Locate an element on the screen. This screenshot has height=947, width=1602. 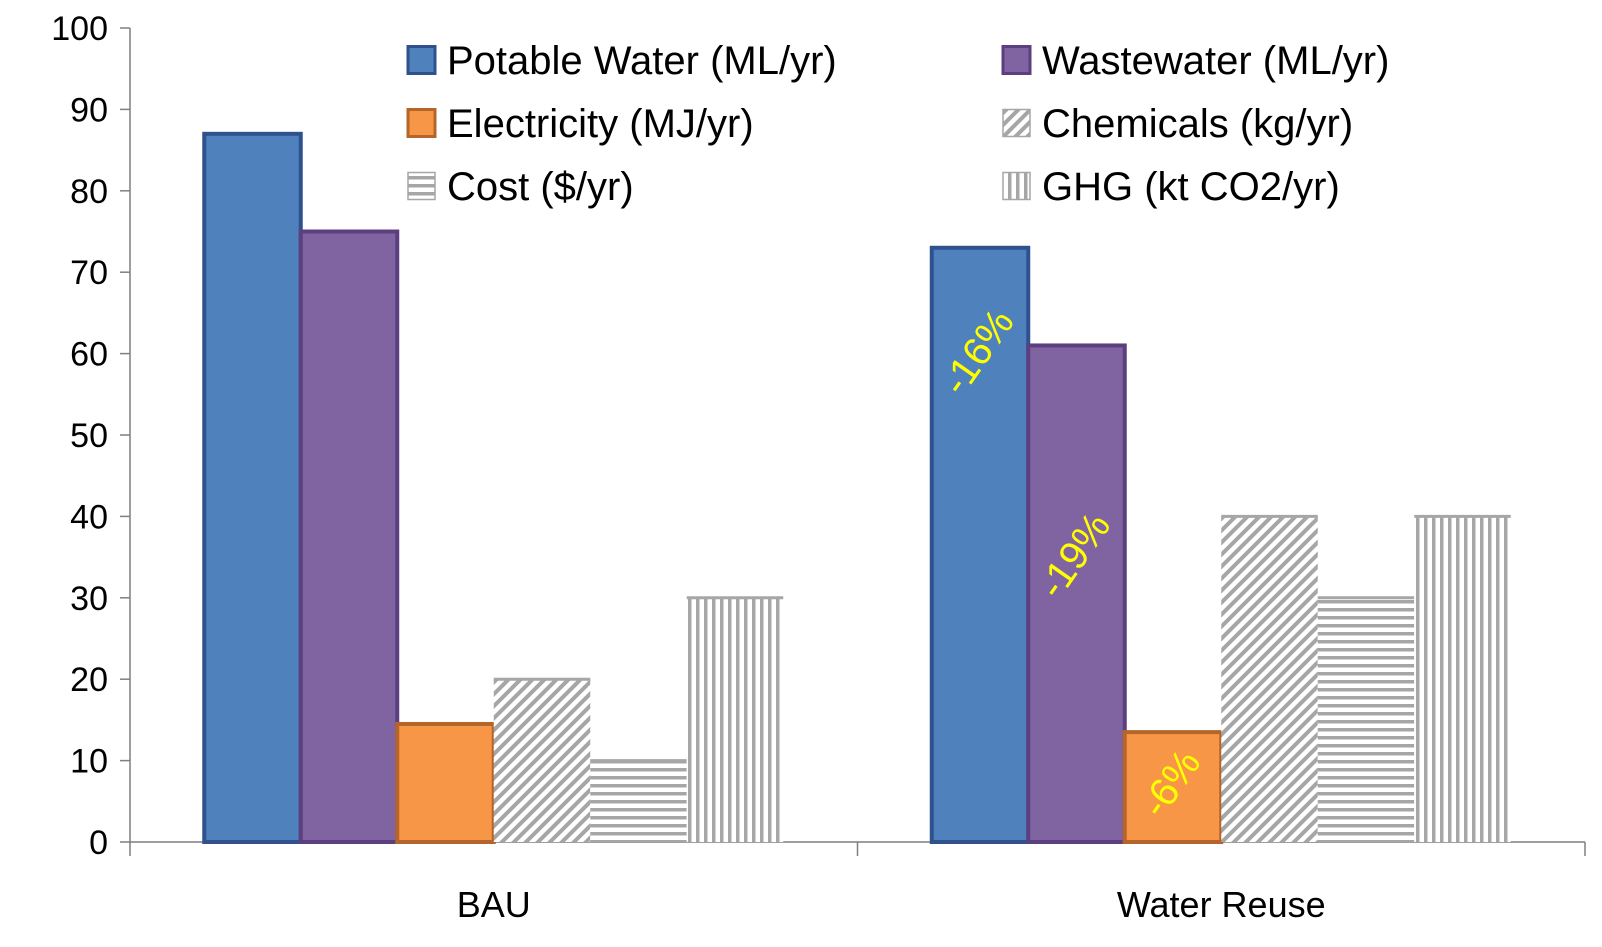
legend-label: Chemicals (kg/yr) is located at coordinates (1197, 124).